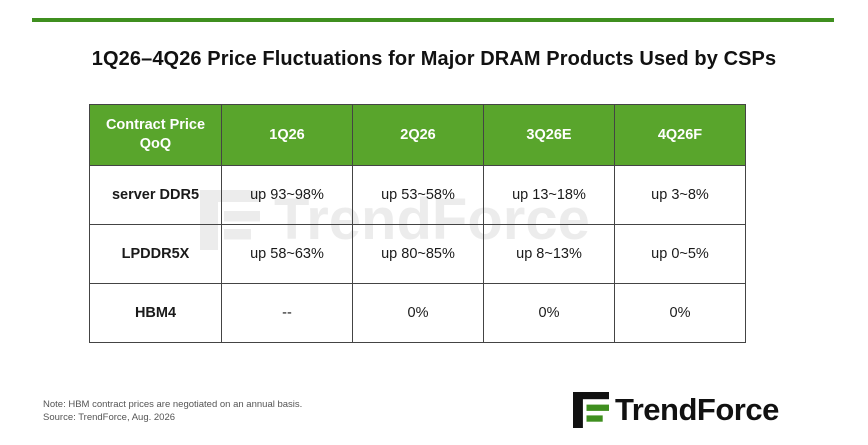 The height and width of the screenshot is (445, 868). I want to click on trendforce-logo: TrendForce, so click(676, 410).